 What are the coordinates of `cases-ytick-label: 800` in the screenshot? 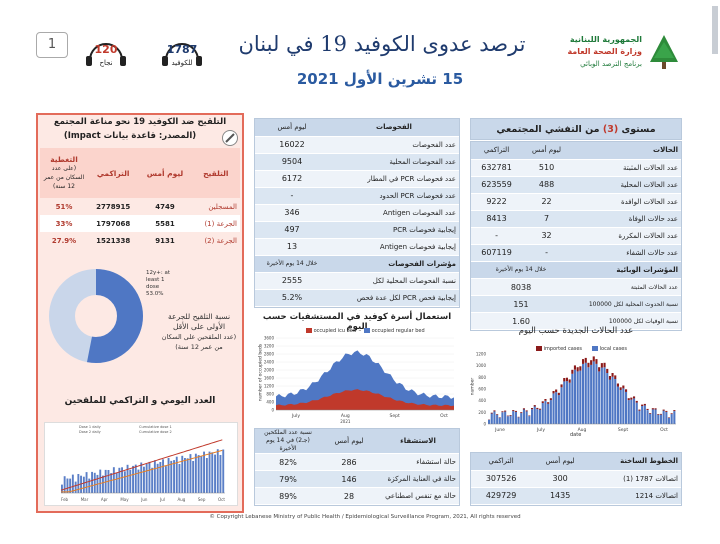 It's located at (482, 377).